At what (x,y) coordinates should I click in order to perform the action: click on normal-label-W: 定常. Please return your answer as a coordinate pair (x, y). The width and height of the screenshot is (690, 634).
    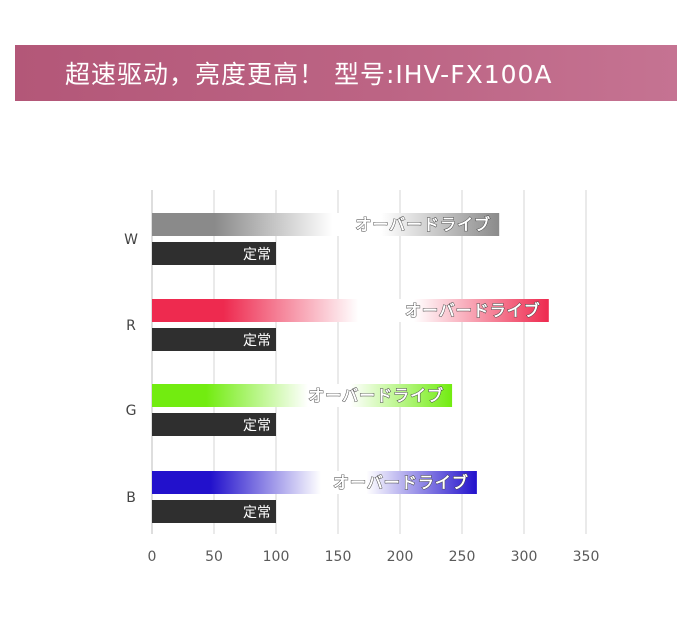
    Looking at the image, I should click on (257, 255).